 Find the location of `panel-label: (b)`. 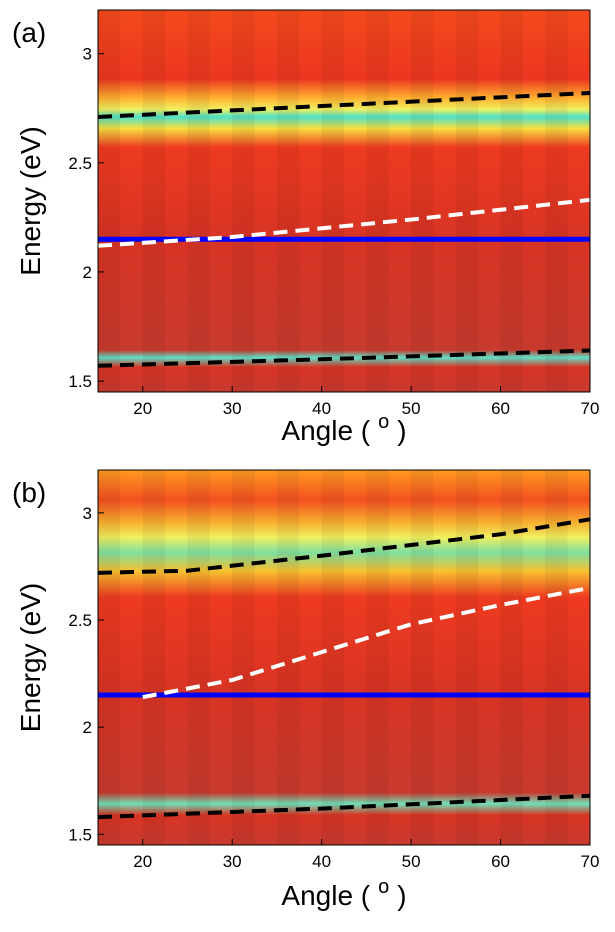

panel-label: (b) is located at coordinates (29, 492).